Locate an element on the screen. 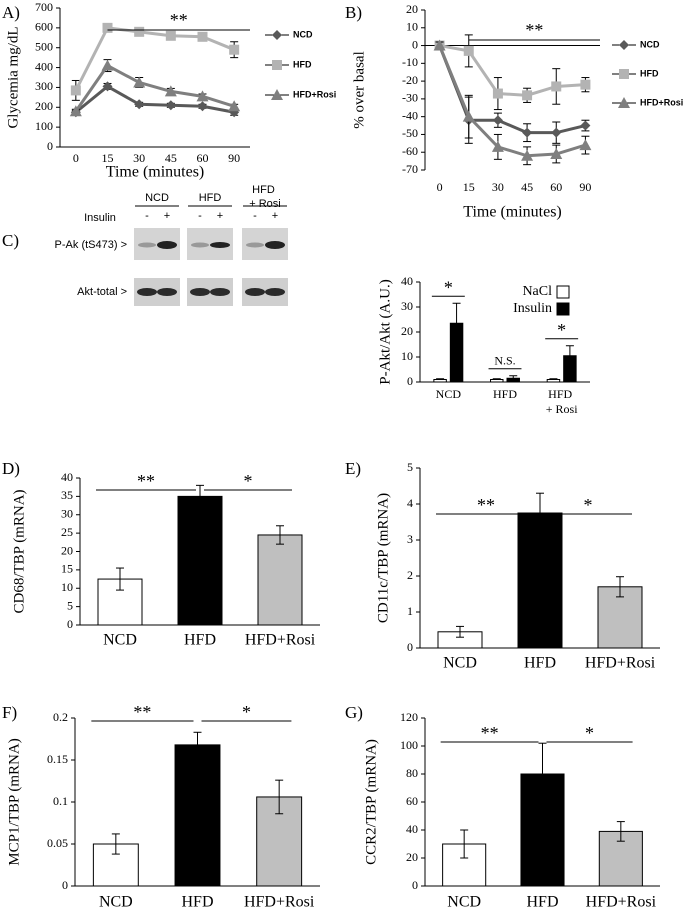  y-tick-label: 200 is located at coordinates (44, 106).